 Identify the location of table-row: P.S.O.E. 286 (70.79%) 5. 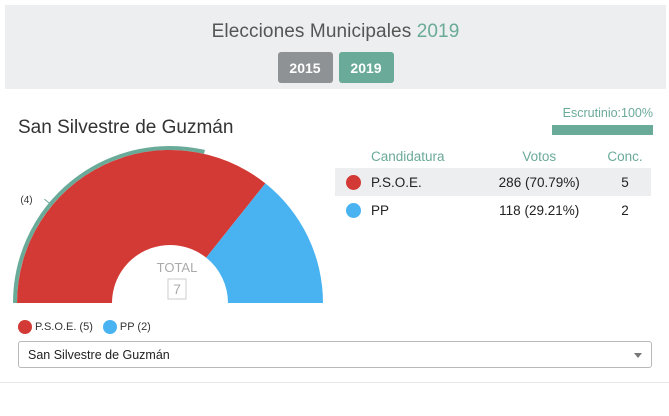
(493, 182).